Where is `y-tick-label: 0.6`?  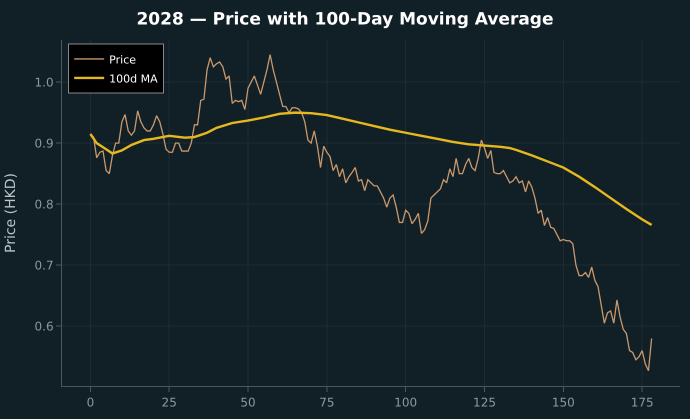 y-tick-label: 0.6 is located at coordinates (44, 326).